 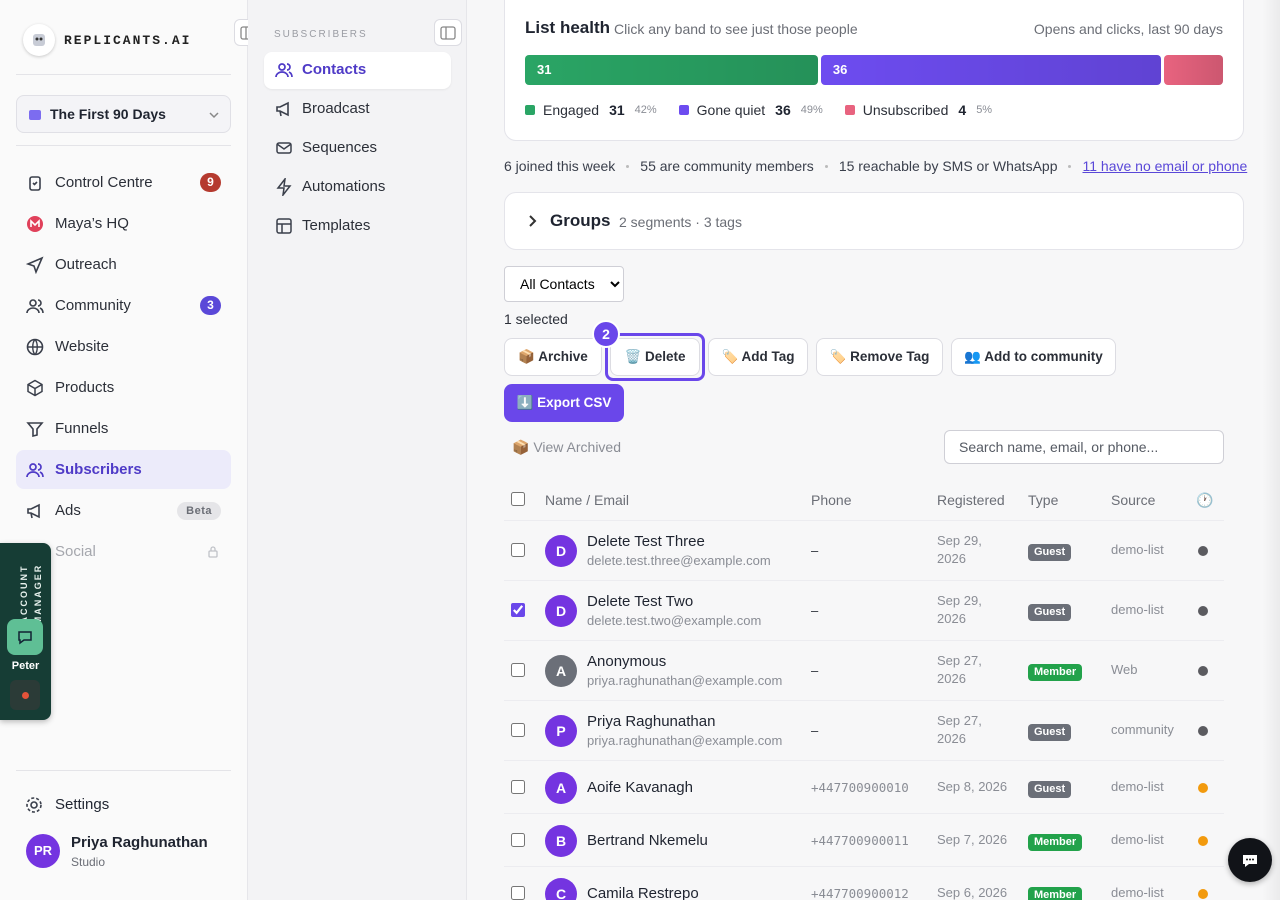 I want to click on contact-name: Anonymous, so click(x=627, y=661).